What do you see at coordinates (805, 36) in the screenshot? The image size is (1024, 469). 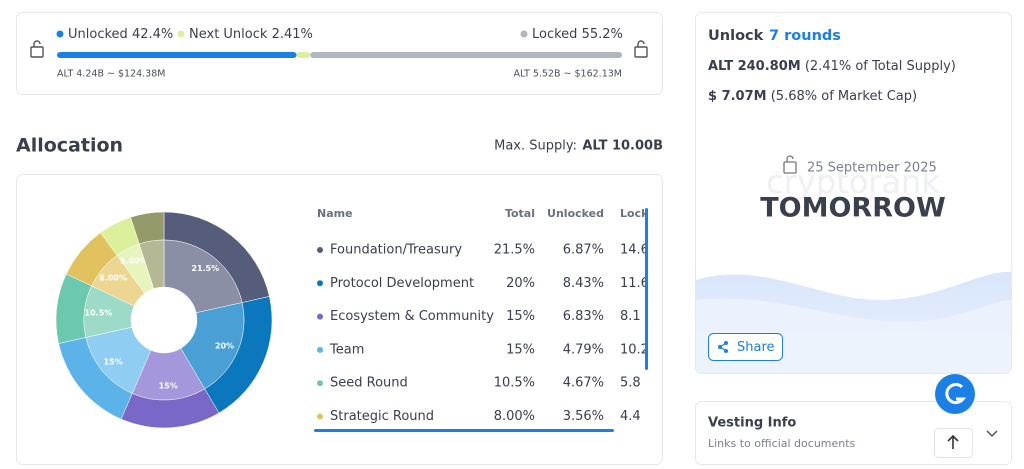 I see `rounds-link: 7 rounds` at bounding box center [805, 36].